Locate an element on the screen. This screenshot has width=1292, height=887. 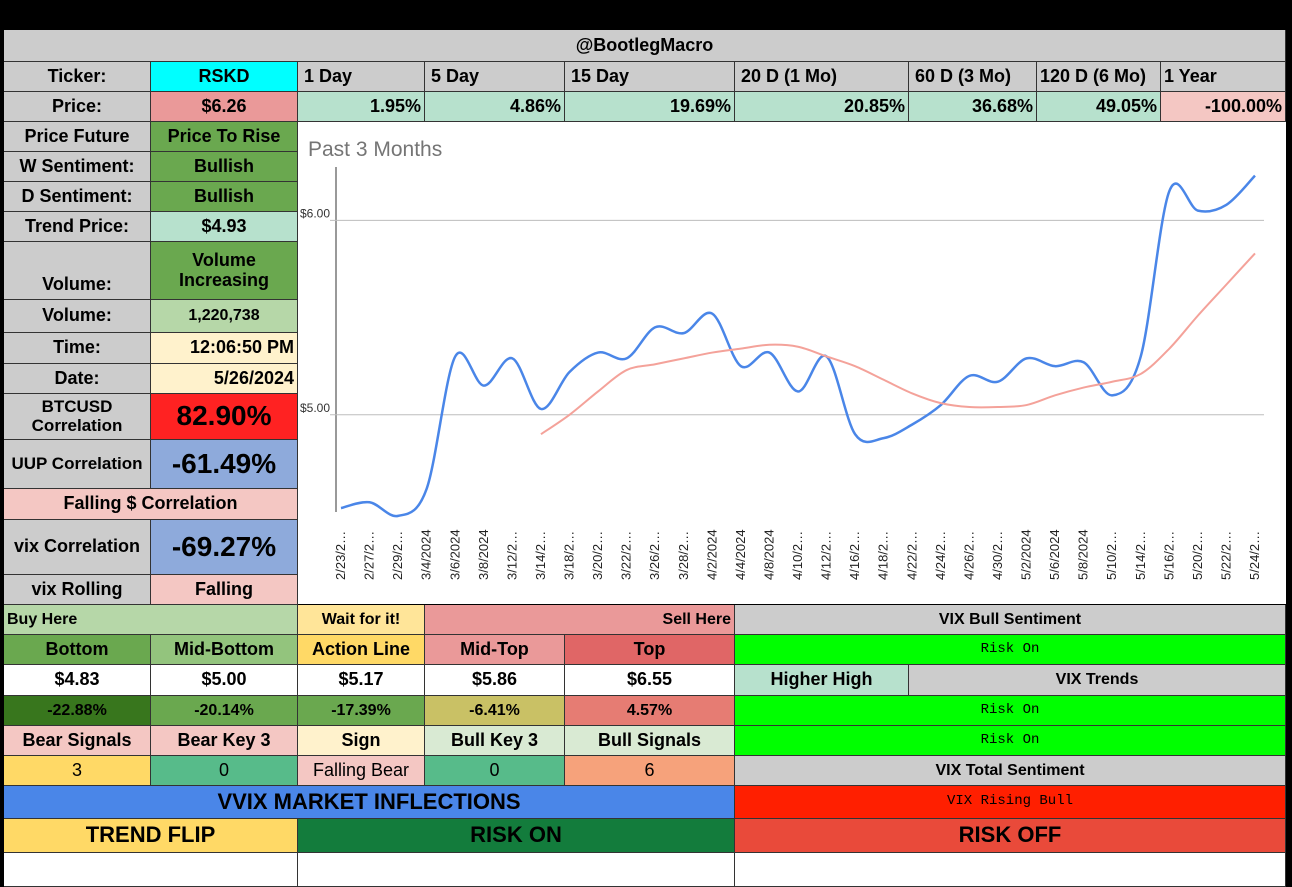
trend-flip-value is located at coordinates (151, 870).